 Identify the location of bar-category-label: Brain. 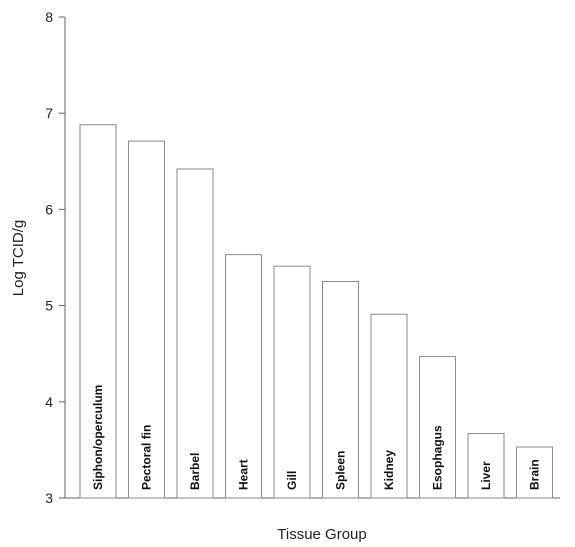
(535, 474).